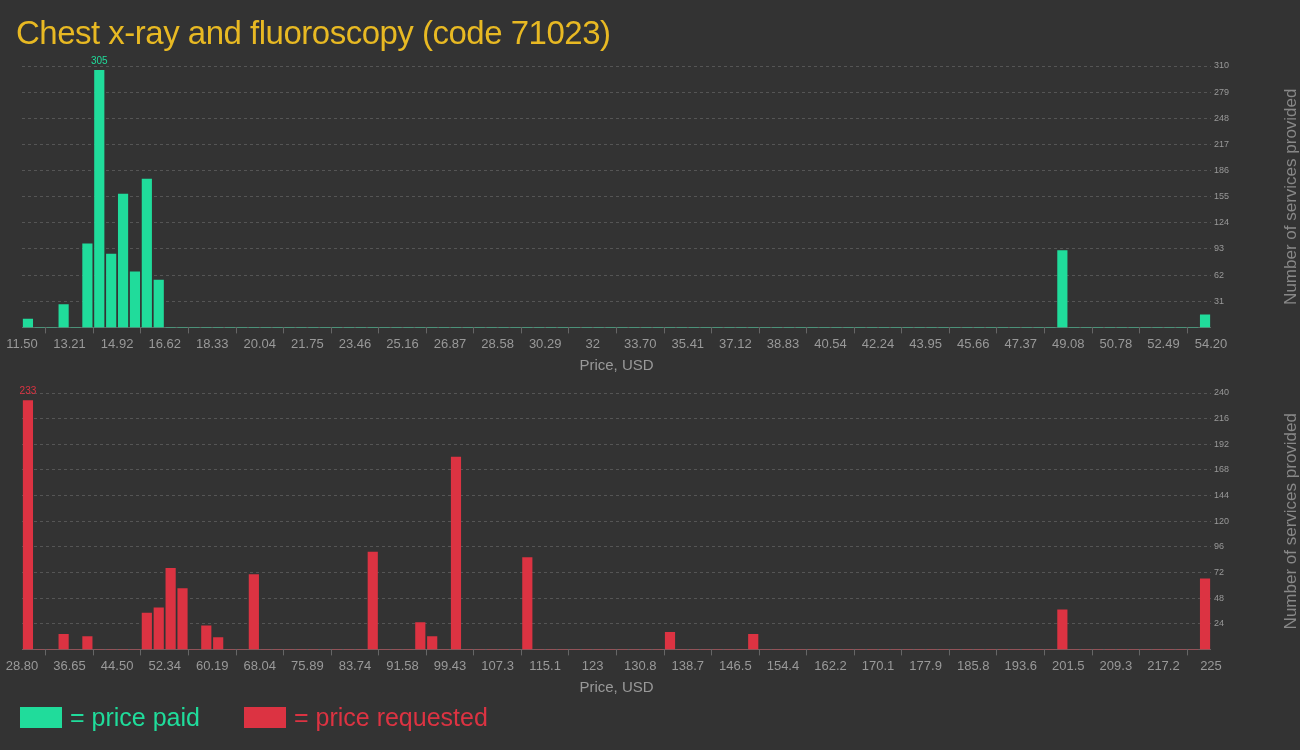 This screenshot has width=1300, height=750. I want to click on y-tick-label: 155, so click(1221, 196).